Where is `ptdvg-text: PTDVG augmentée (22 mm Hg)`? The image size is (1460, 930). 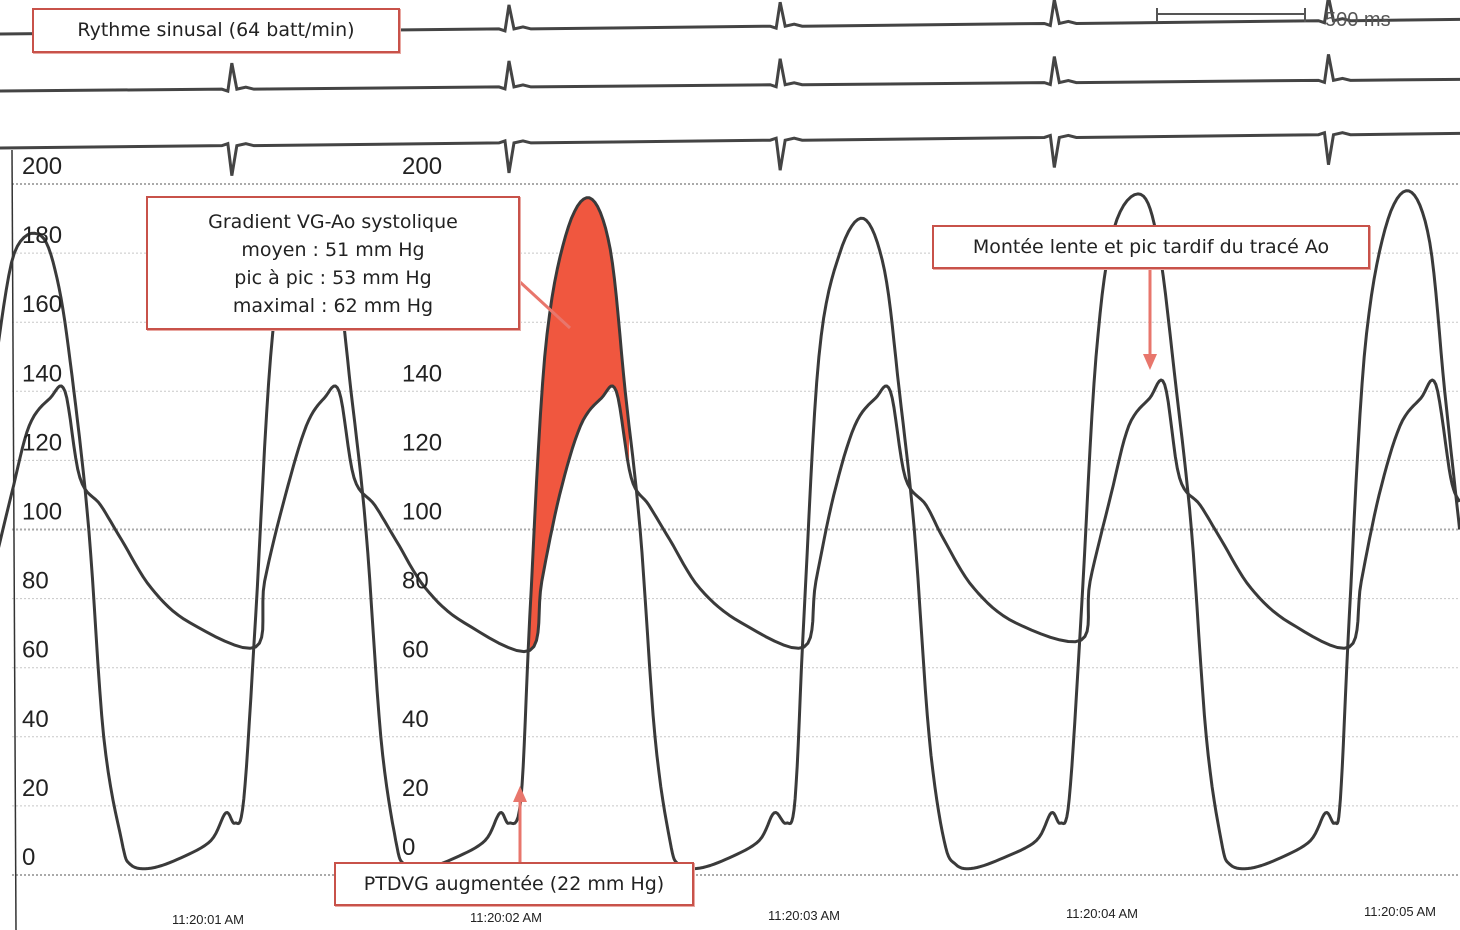 ptdvg-text: PTDVG augmentée (22 mm Hg) is located at coordinates (514, 884).